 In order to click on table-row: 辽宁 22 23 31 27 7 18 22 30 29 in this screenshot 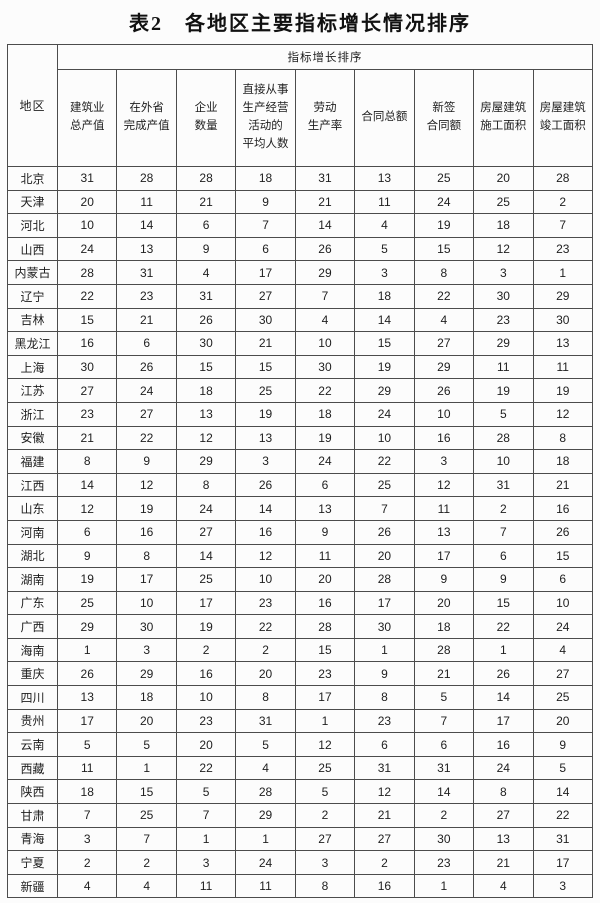, I will do `click(300, 296)`.